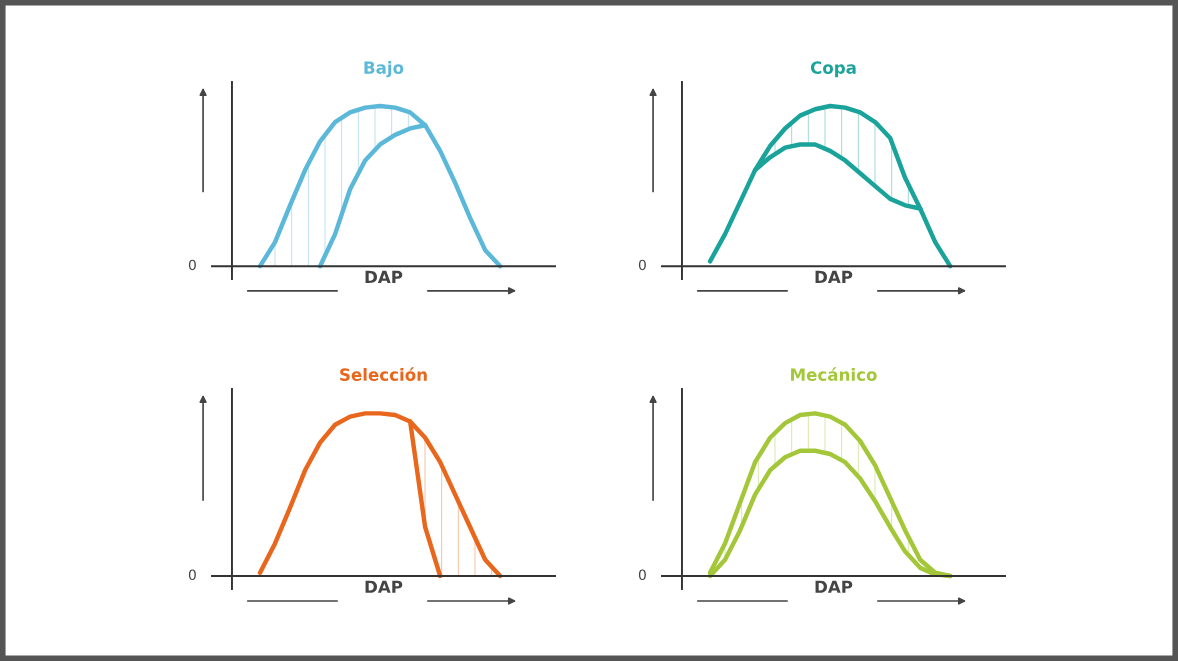 Image resolution: width=1178 pixels, height=661 pixels. Describe the element at coordinates (383, 374) in the screenshot. I see `chart-title: Selección` at that location.